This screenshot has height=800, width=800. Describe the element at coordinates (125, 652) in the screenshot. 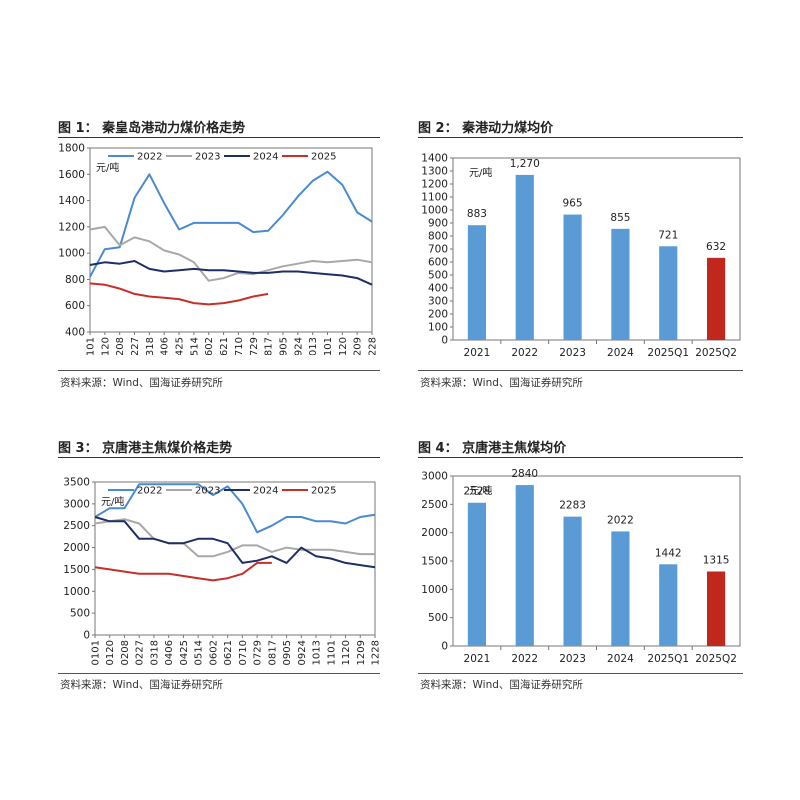

I see `x-tick-label: 0208` at that location.